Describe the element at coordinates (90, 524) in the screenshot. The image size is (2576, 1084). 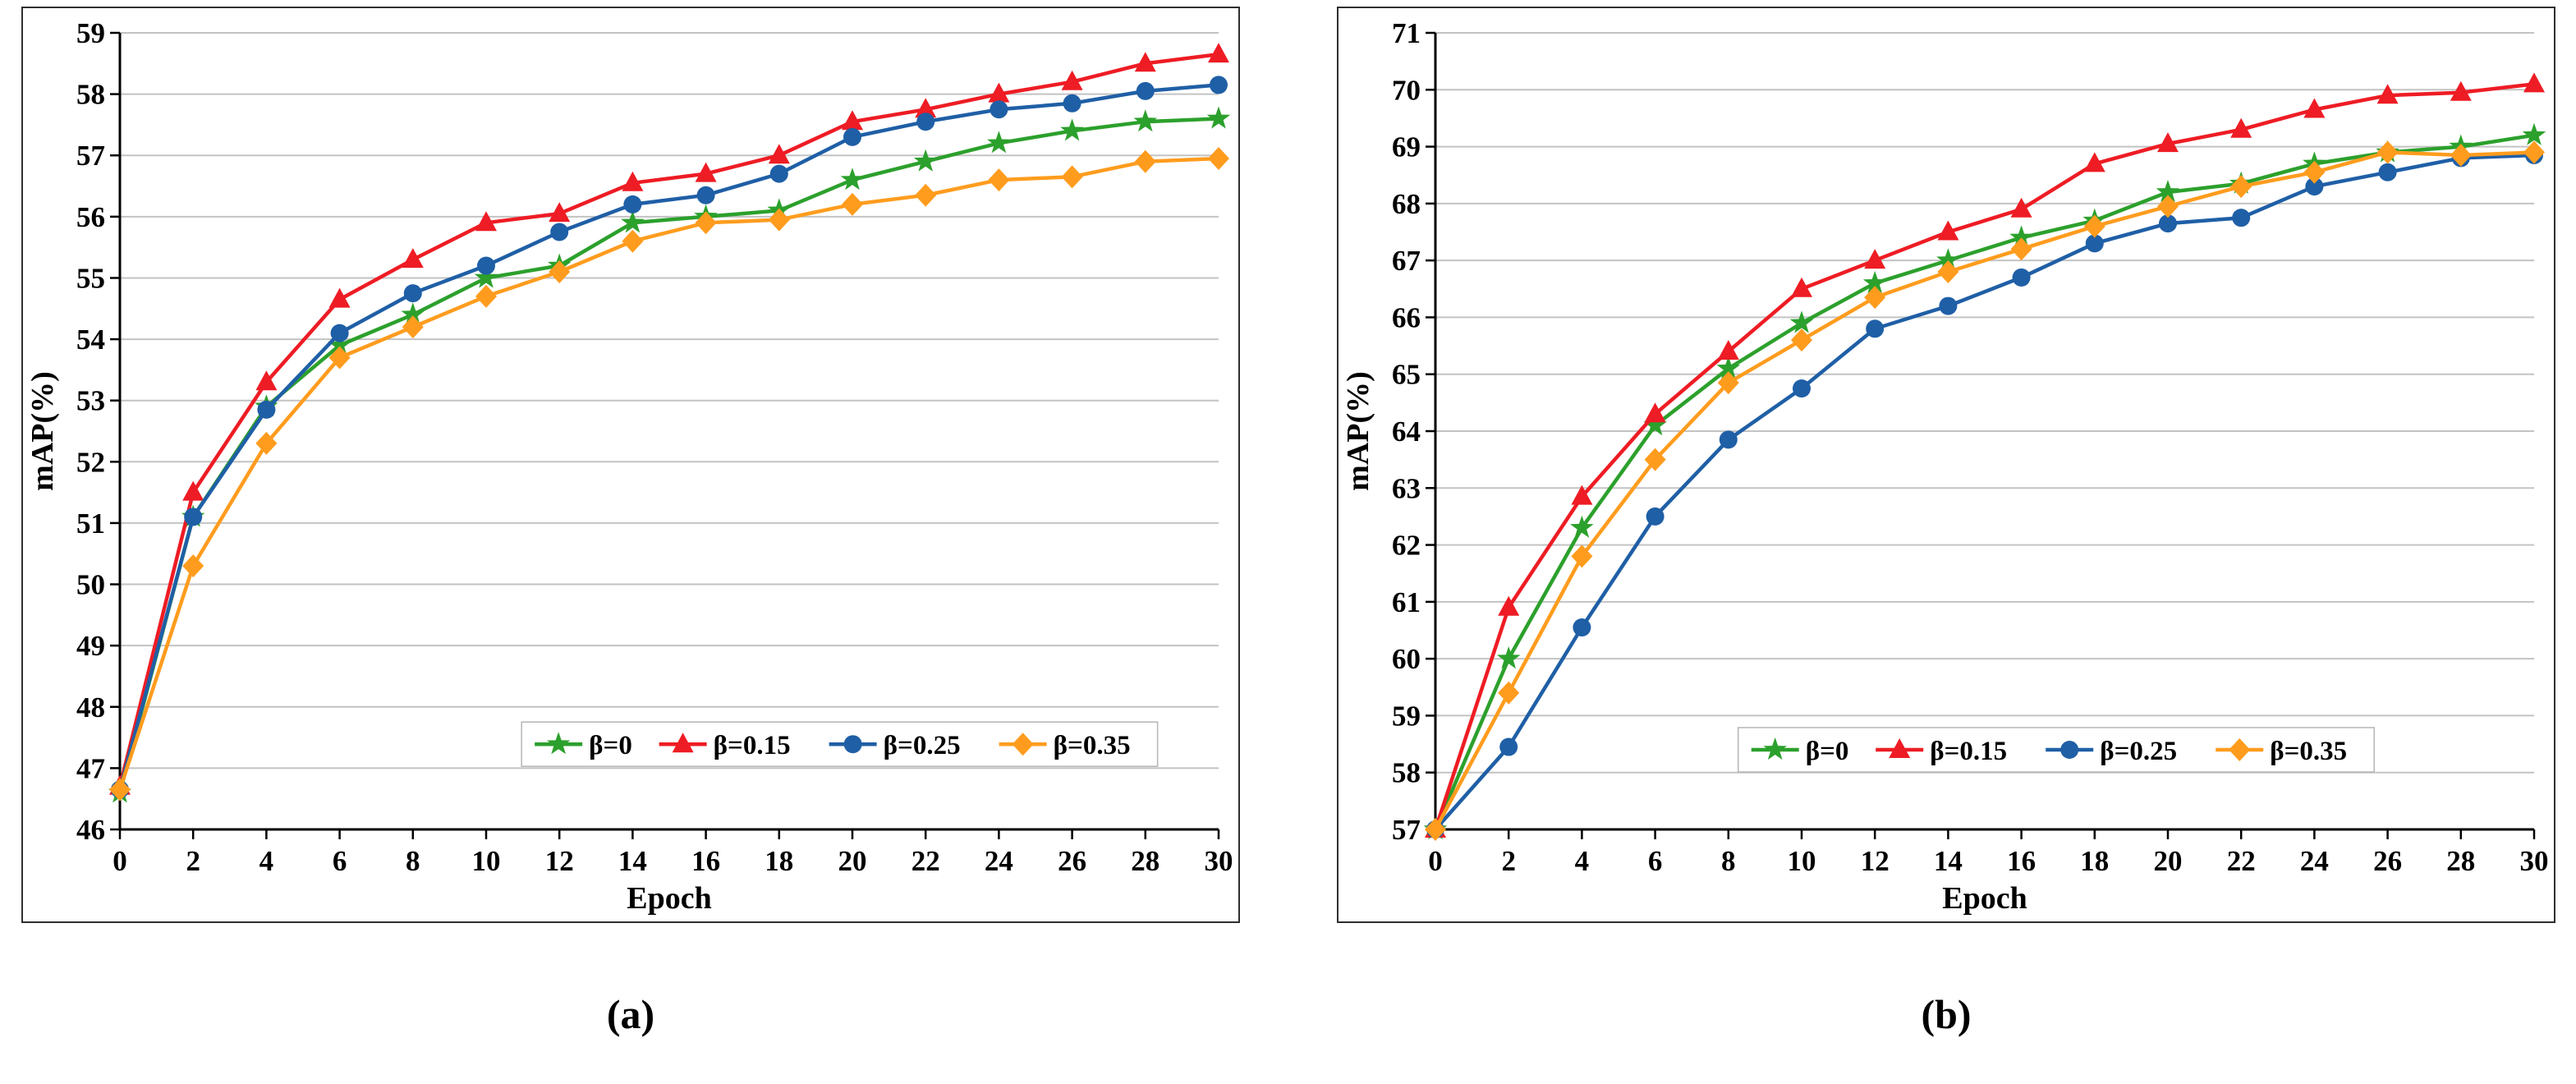
I see `svg-text: 51` at that location.